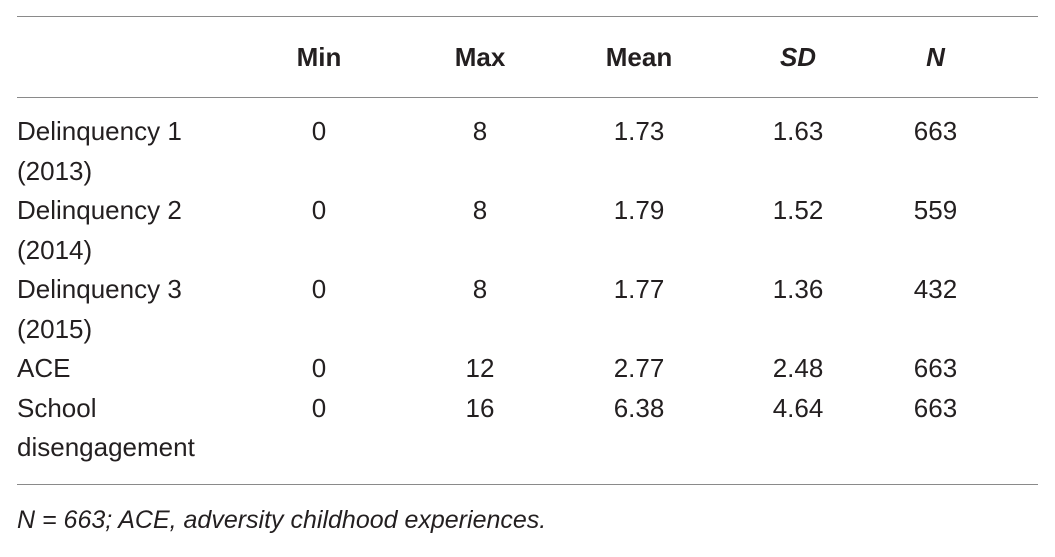  Describe the element at coordinates (639, 407) in the screenshot. I see `cell-mean: 6.38` at that location.